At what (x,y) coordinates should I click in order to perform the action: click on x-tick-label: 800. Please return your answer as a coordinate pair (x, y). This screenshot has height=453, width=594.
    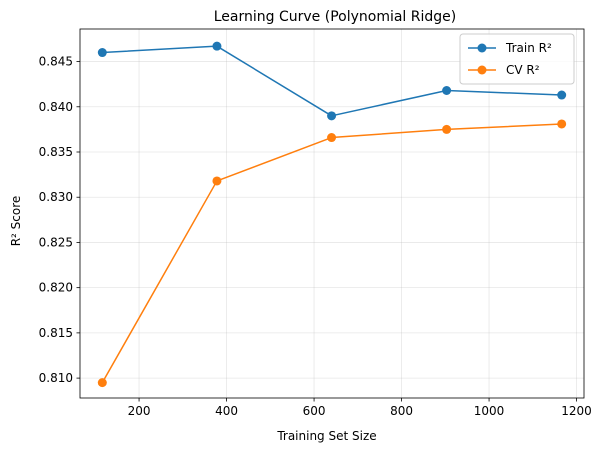
    Looking at the image, I should click on (401, 411).